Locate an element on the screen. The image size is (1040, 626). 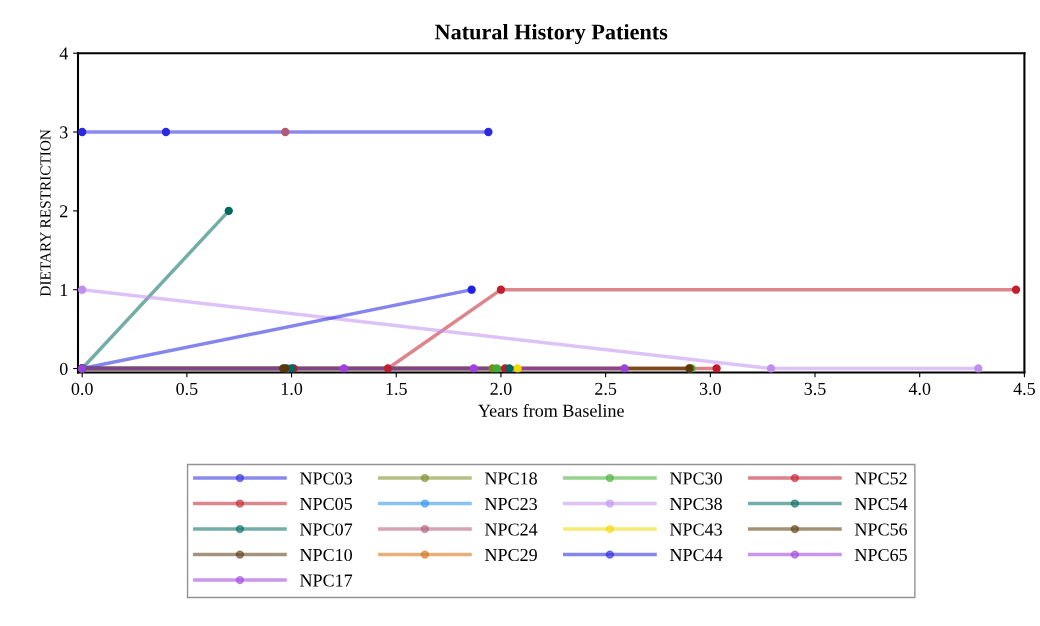
x-tick-label: 1.0 is located at coordinates (292, 388).